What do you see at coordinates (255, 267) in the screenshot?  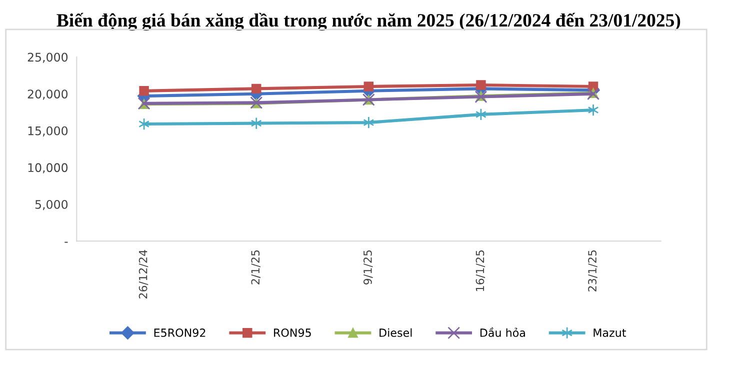 I see `x-tick-label: 2/1/25` at bounding box center [255, 267].